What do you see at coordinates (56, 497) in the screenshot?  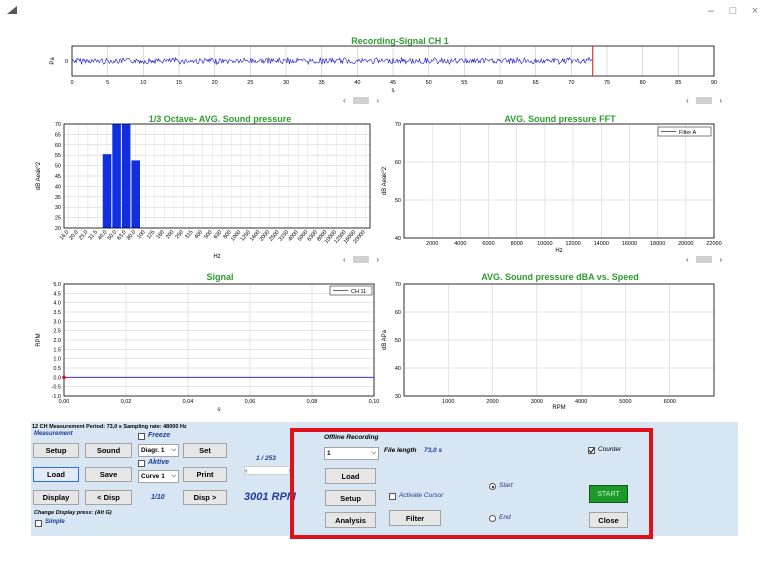 I see `display-button: Display` at bounding box center [56, 497].